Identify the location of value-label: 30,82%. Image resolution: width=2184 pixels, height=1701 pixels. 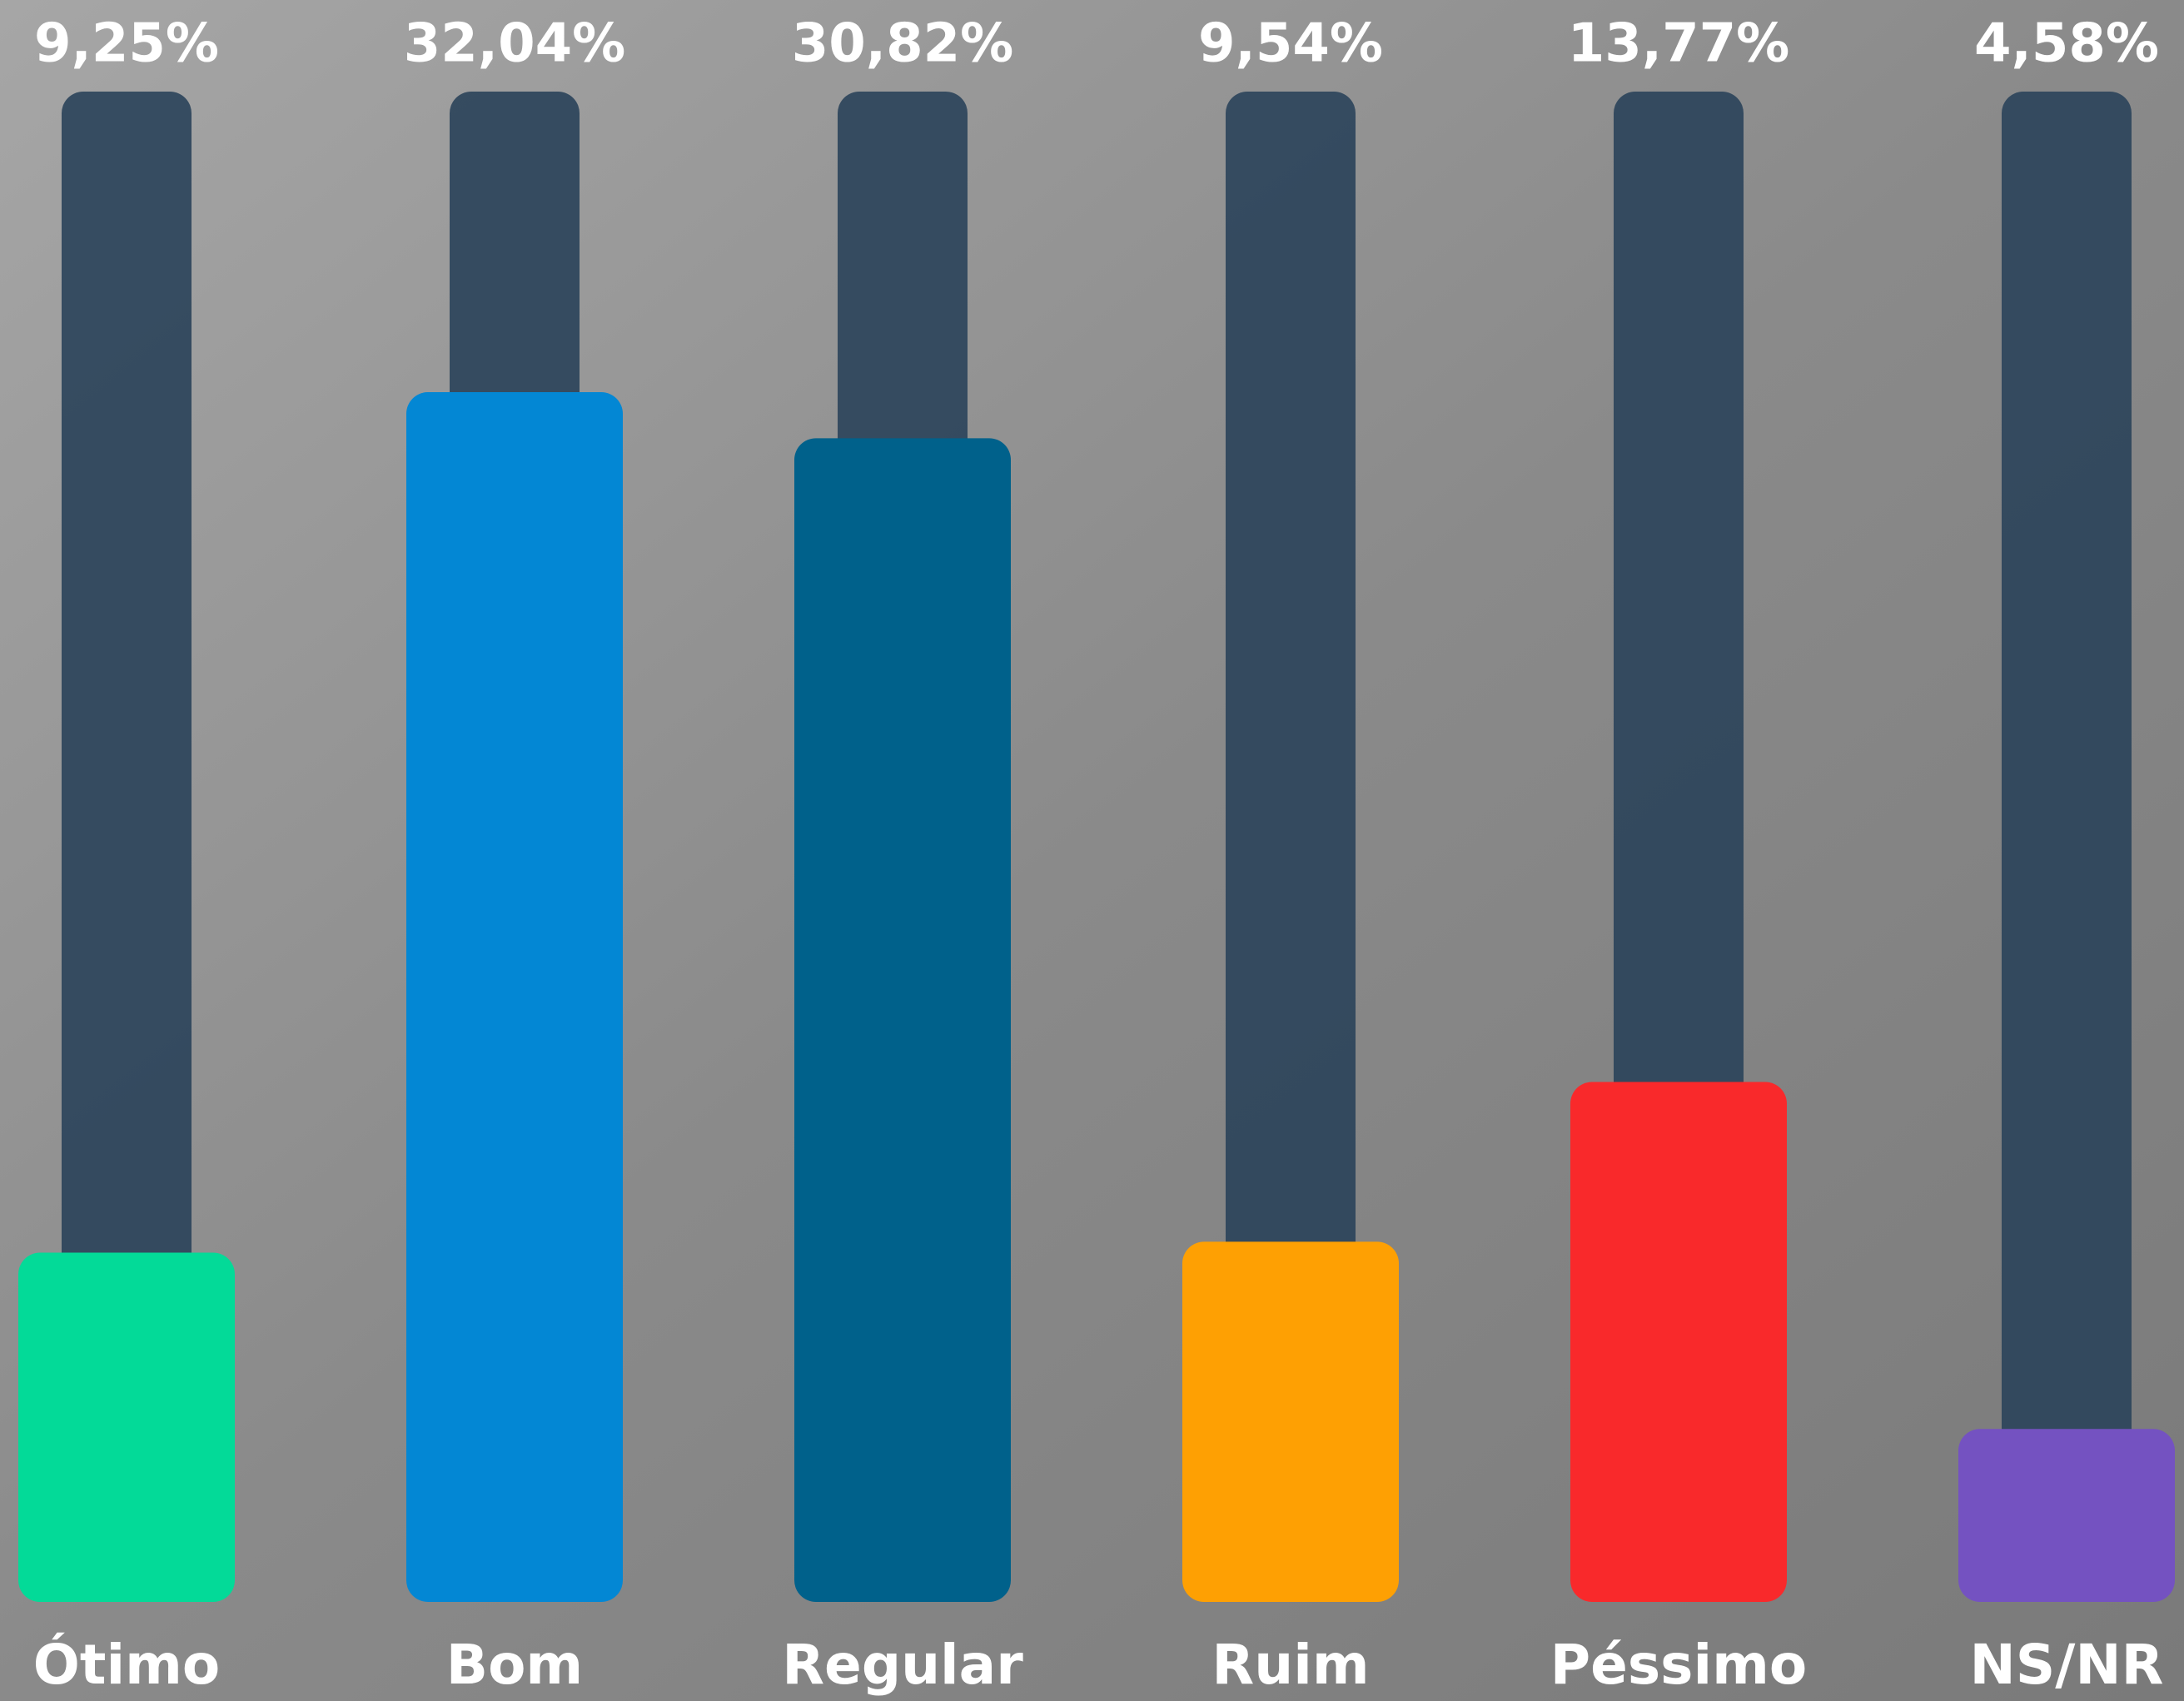
(903, 44).